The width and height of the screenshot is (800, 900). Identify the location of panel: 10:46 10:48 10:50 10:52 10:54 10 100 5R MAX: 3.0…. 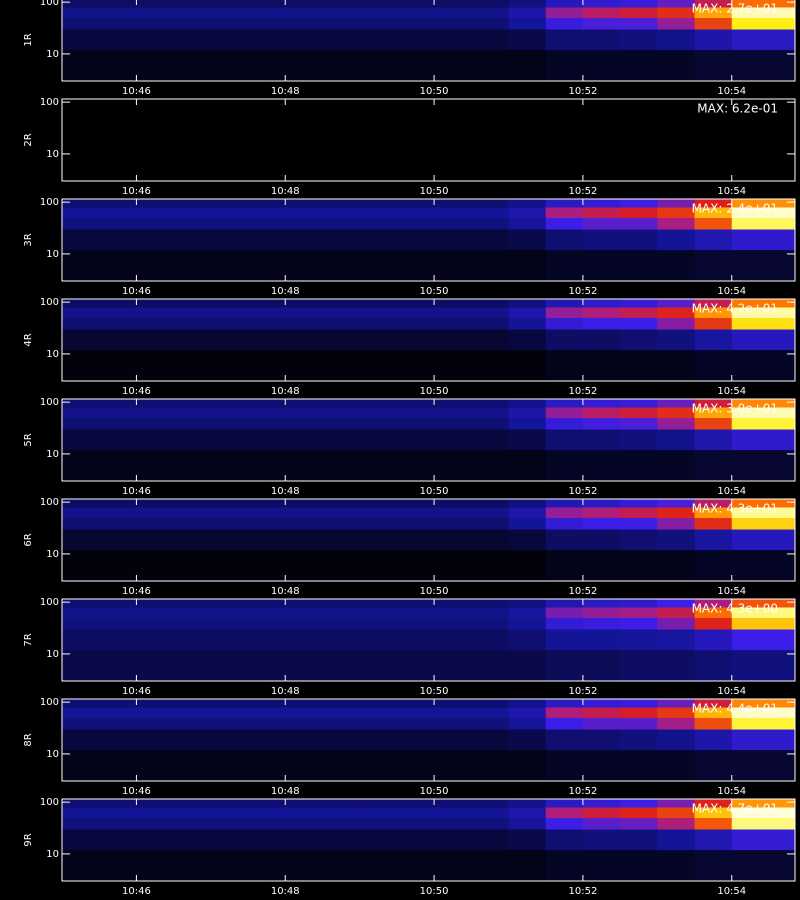
(409, 447).